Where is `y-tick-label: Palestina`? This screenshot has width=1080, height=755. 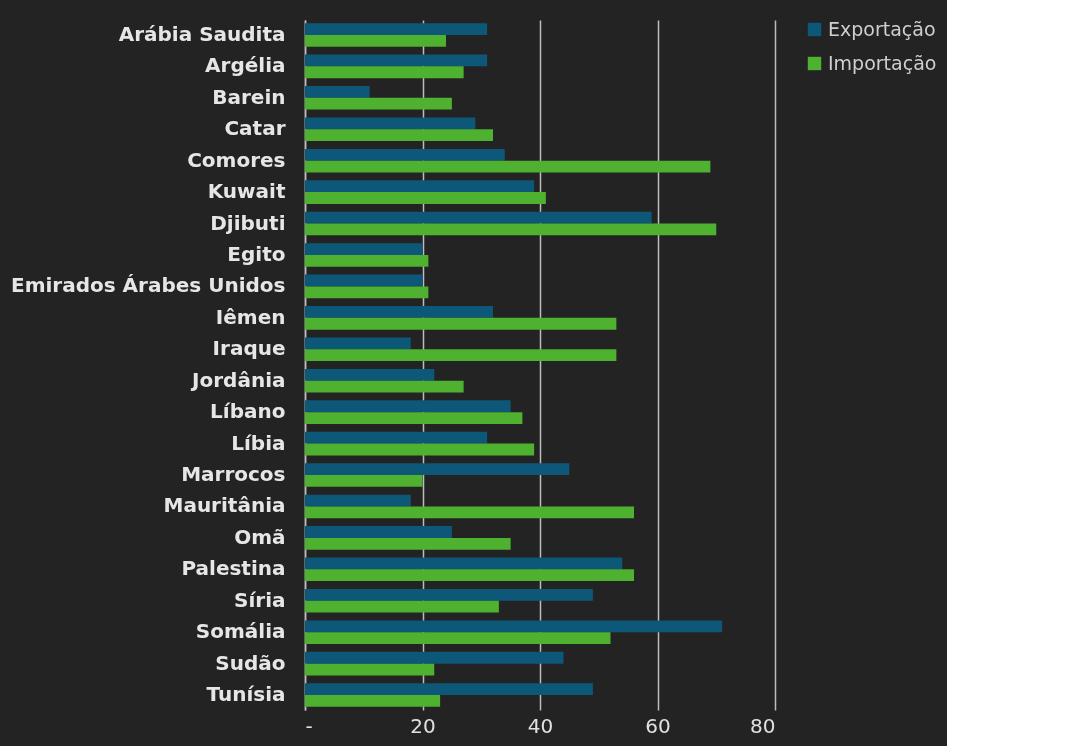 y-tick-label: Palestina is located at coordinates (233, 568).